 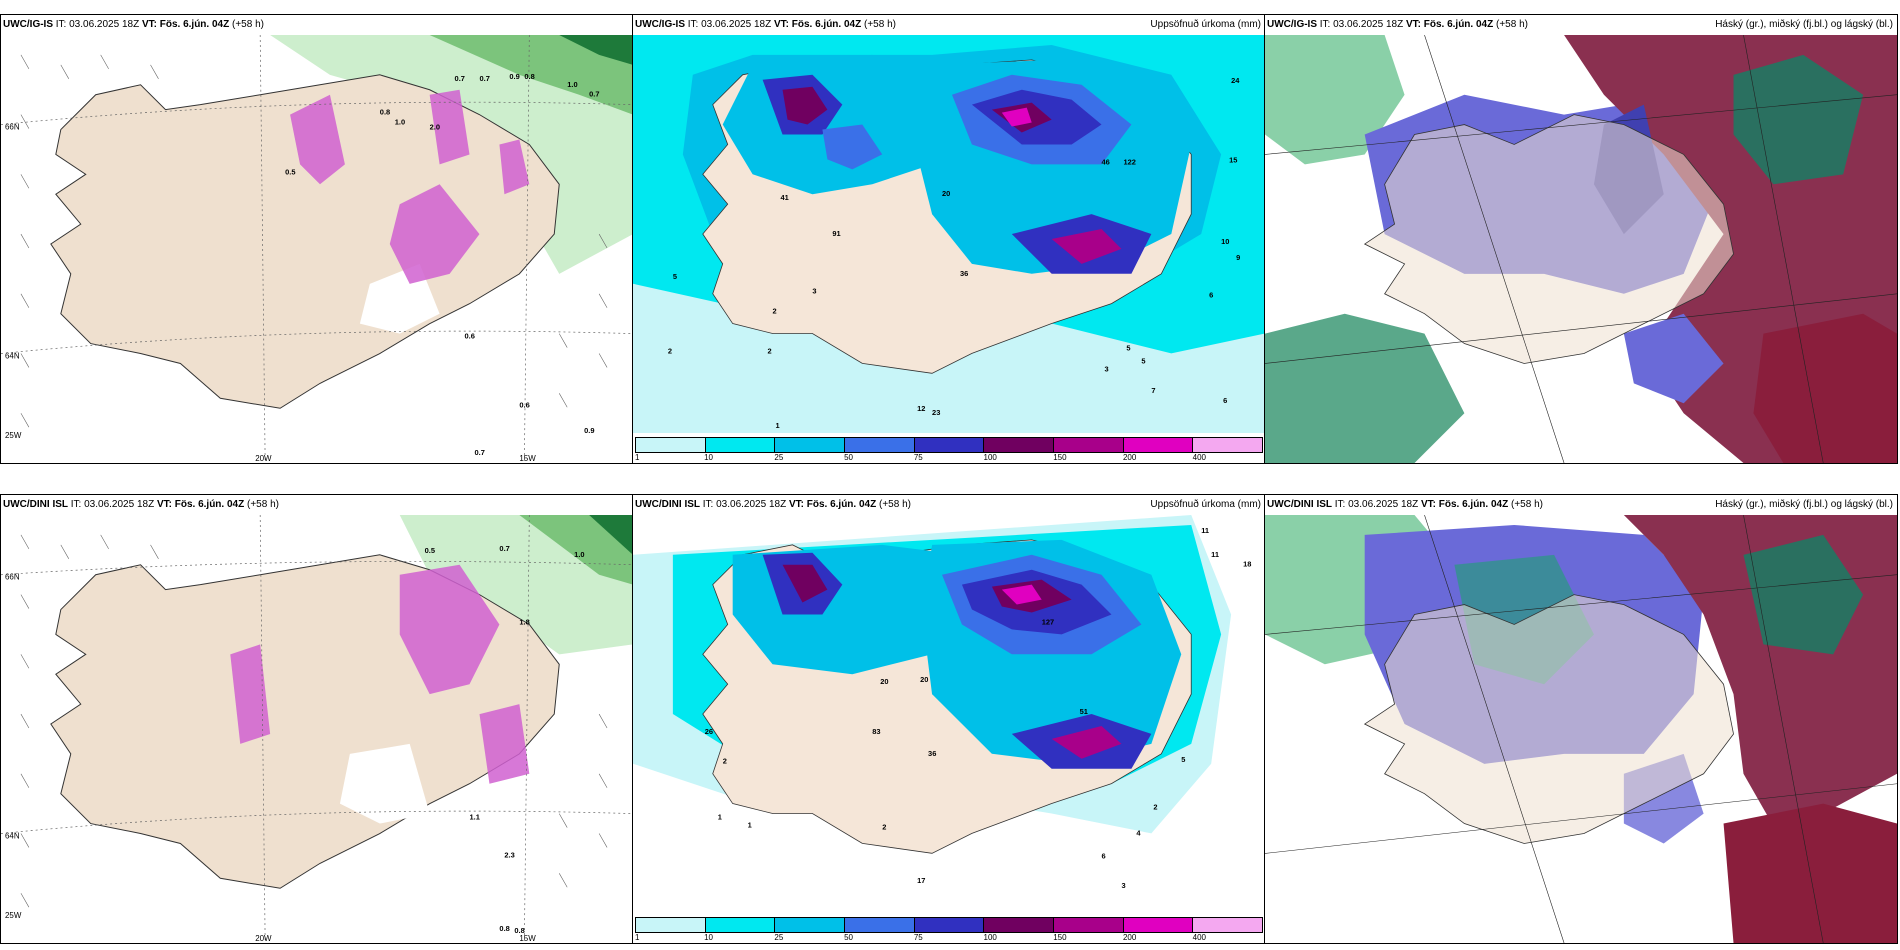 What do you see at coordinates (1084, 711) in the screenshot?
I see `svg-text: 51` at bounding box center [1084, 711].